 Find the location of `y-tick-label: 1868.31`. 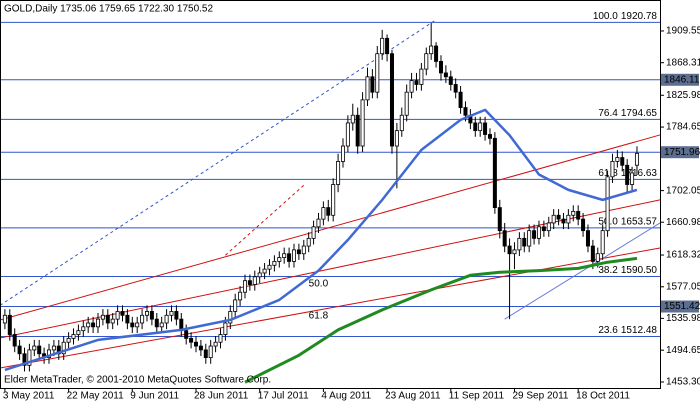

y-tick-label: 1868.31 is located at coordinates (683, 62).